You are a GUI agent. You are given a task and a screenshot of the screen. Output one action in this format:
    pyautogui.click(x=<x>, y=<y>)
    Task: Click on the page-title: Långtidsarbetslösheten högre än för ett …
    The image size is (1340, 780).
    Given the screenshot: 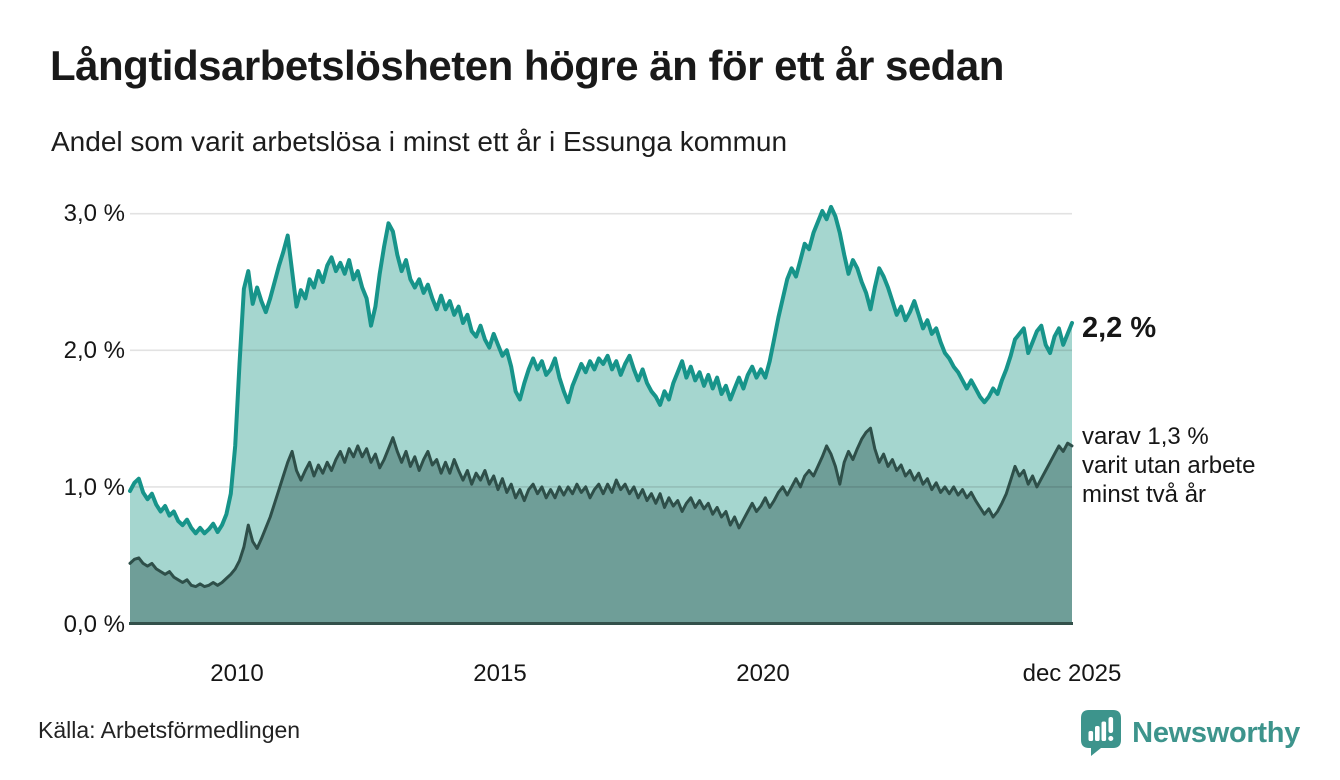 What is the action you would take?
    pyautogui.click(x=527, y=65)
    